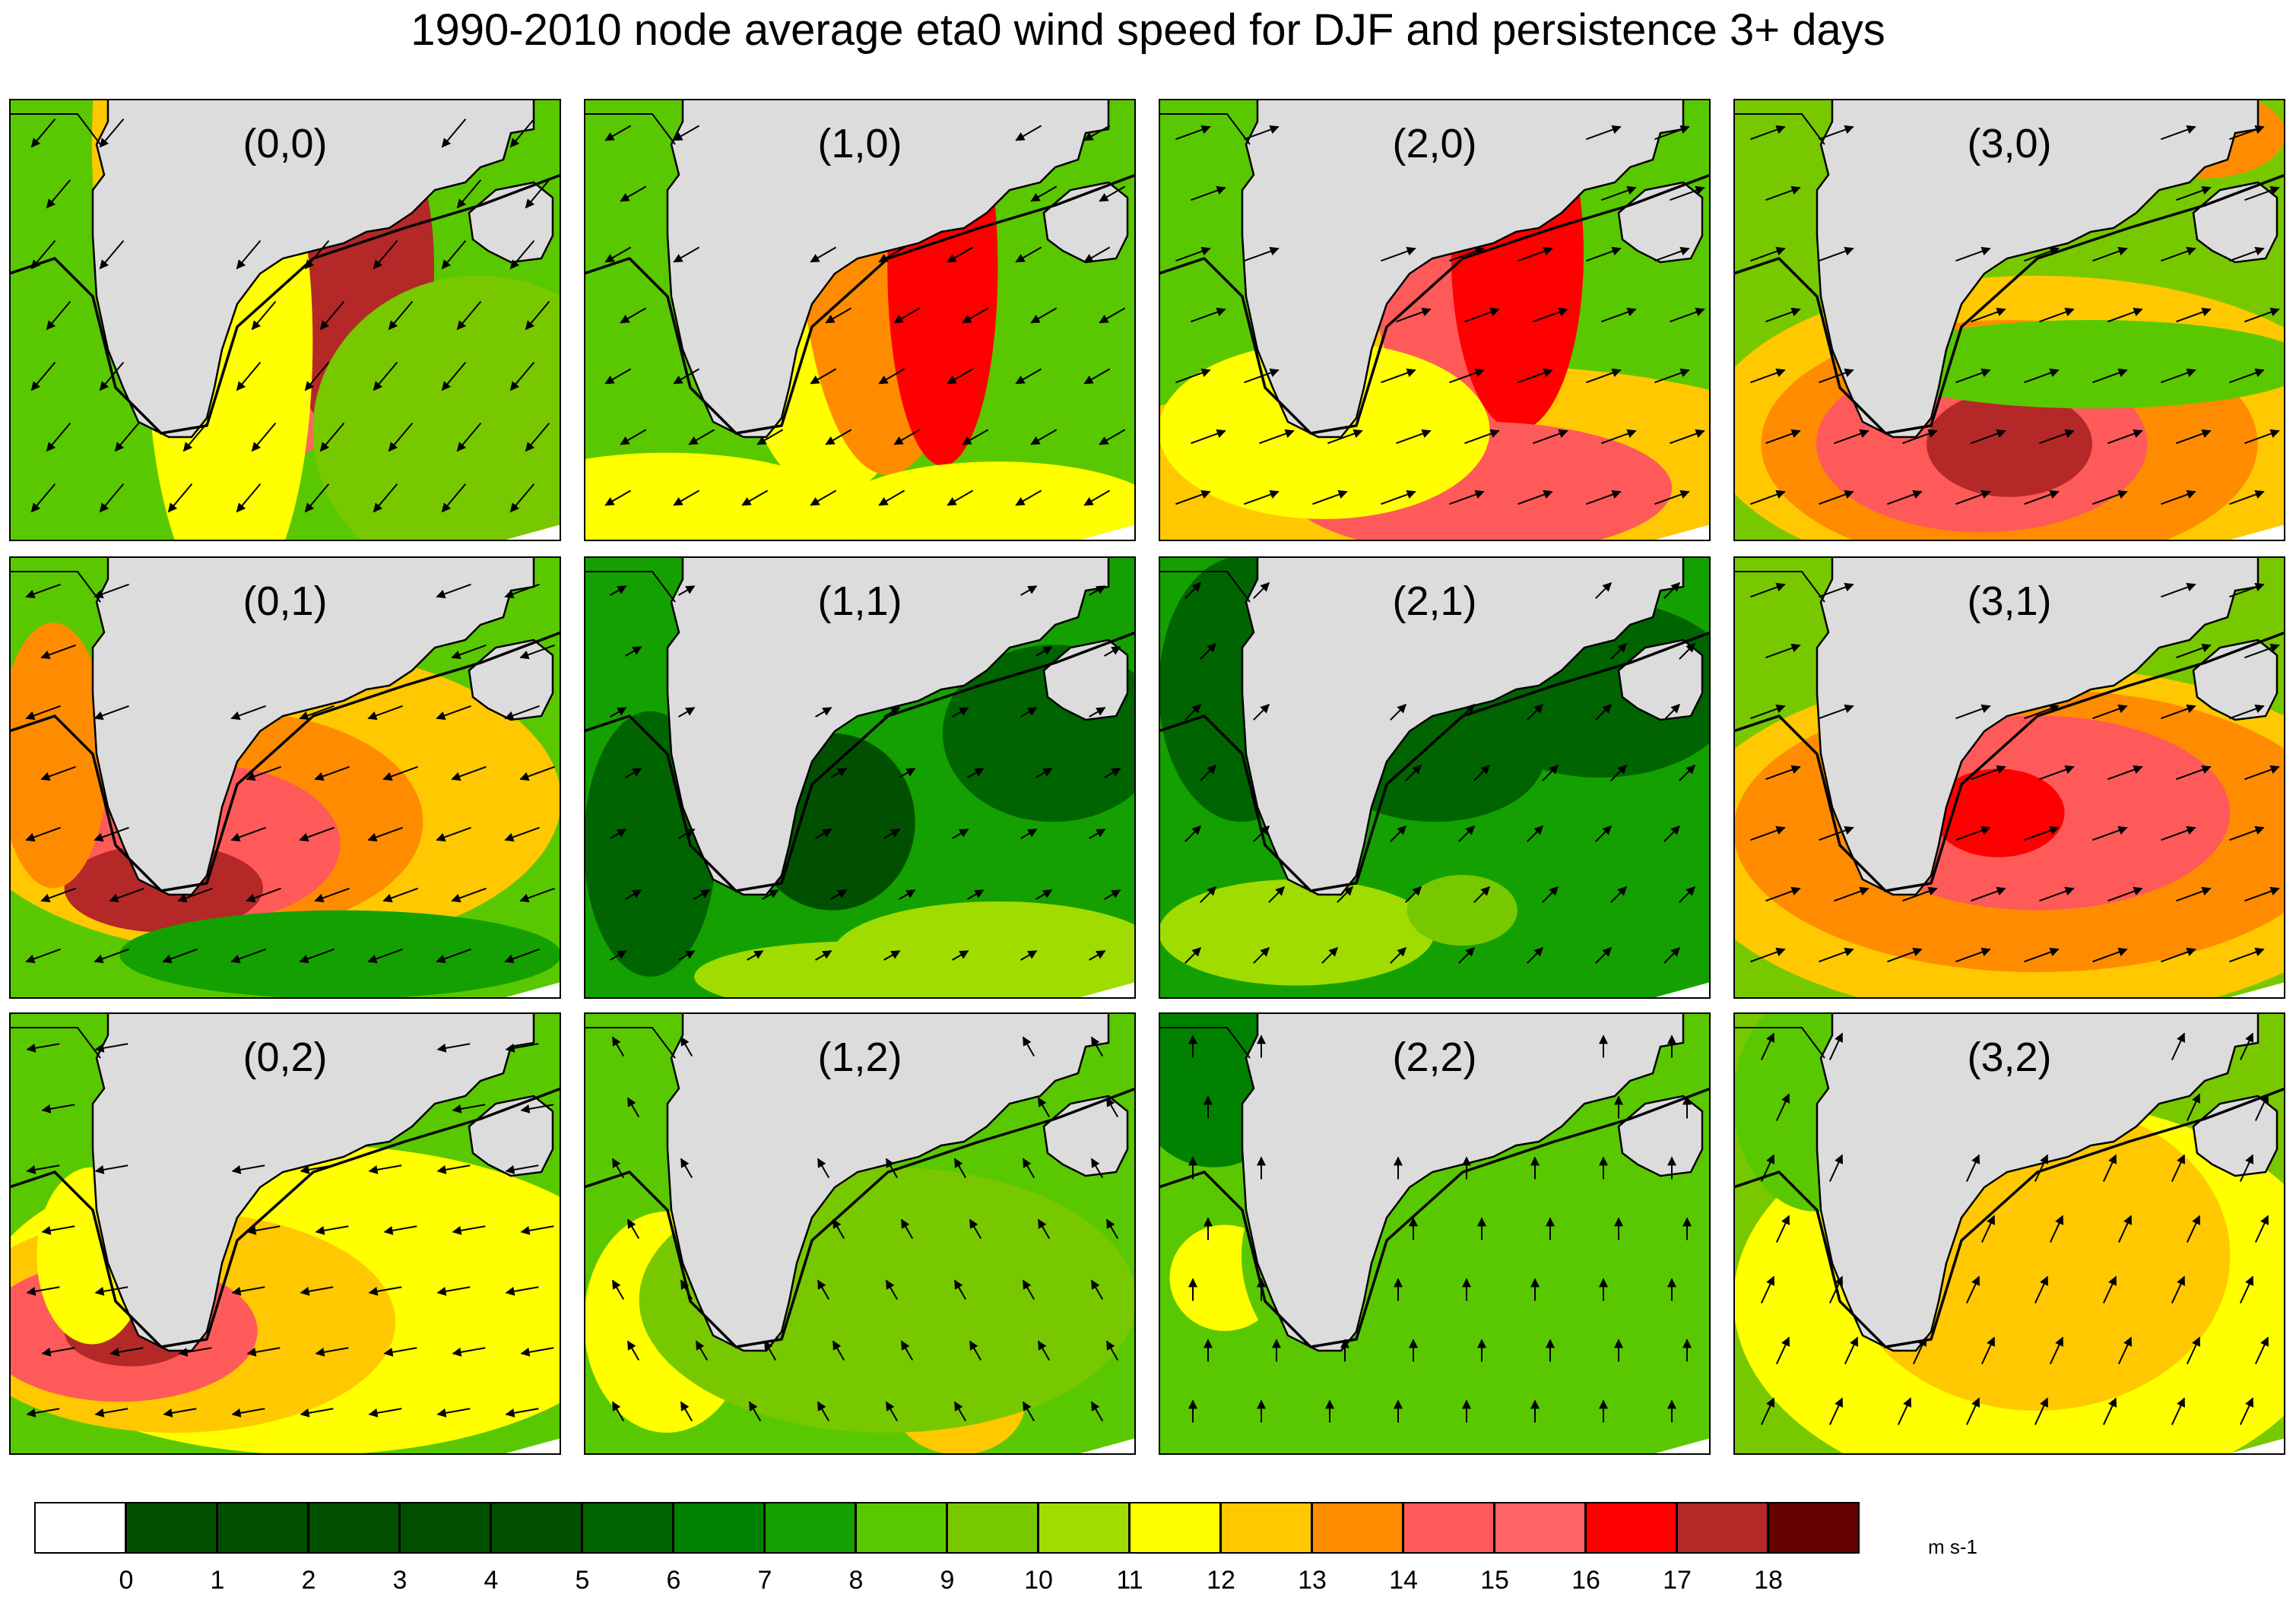 The width and height of the screenshot is (2296, 1600). I want to click on map-panel: (1,1), so click(860, 777).